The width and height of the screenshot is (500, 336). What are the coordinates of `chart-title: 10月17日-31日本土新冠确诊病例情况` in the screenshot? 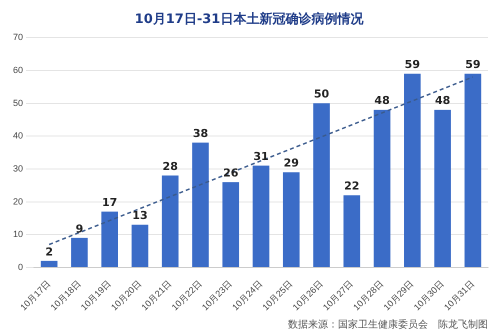 It's located at (249, 19).